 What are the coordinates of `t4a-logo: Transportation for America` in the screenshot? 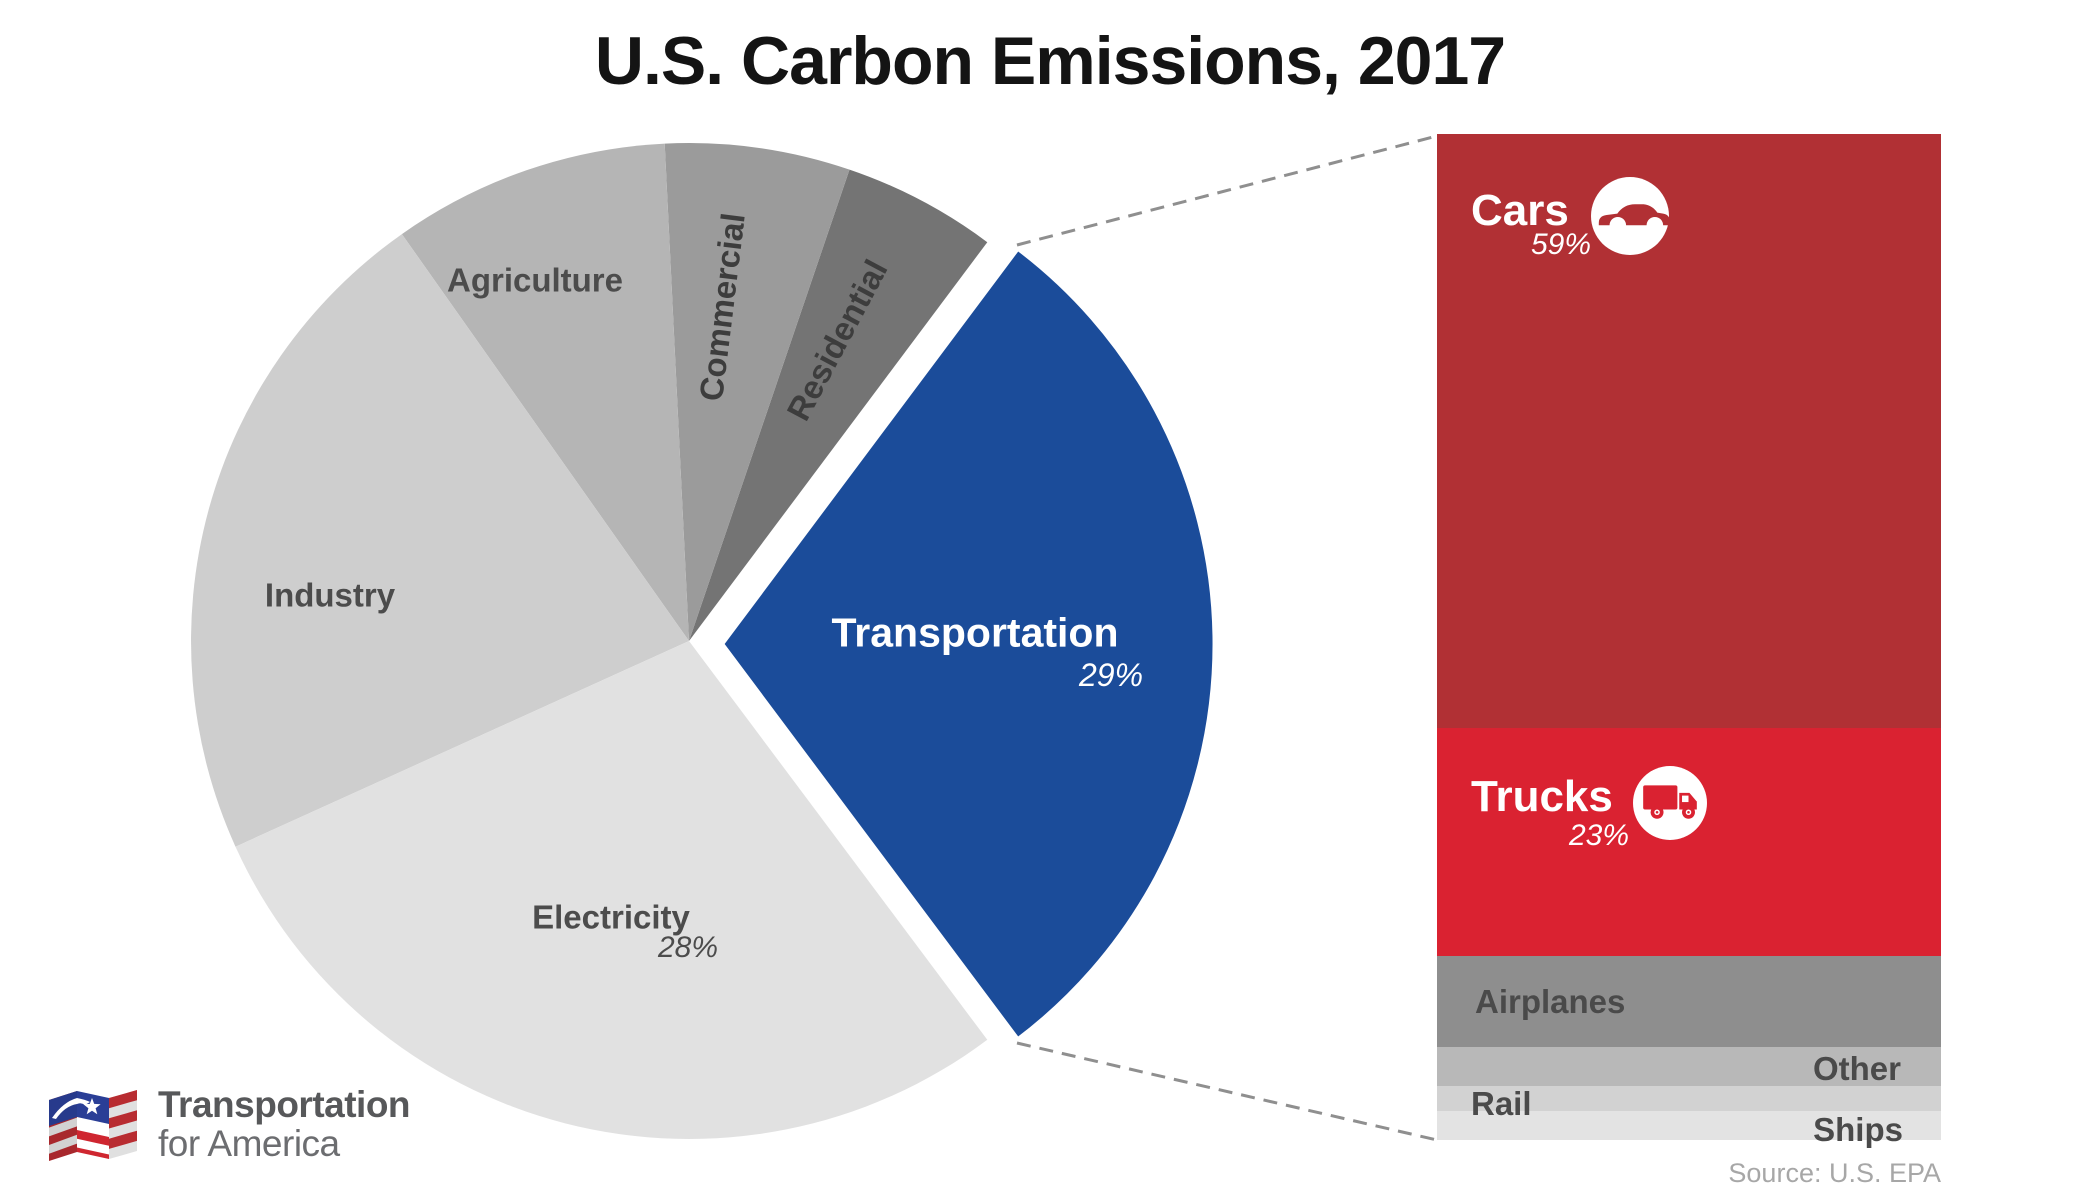 It's located at (228, 1124).